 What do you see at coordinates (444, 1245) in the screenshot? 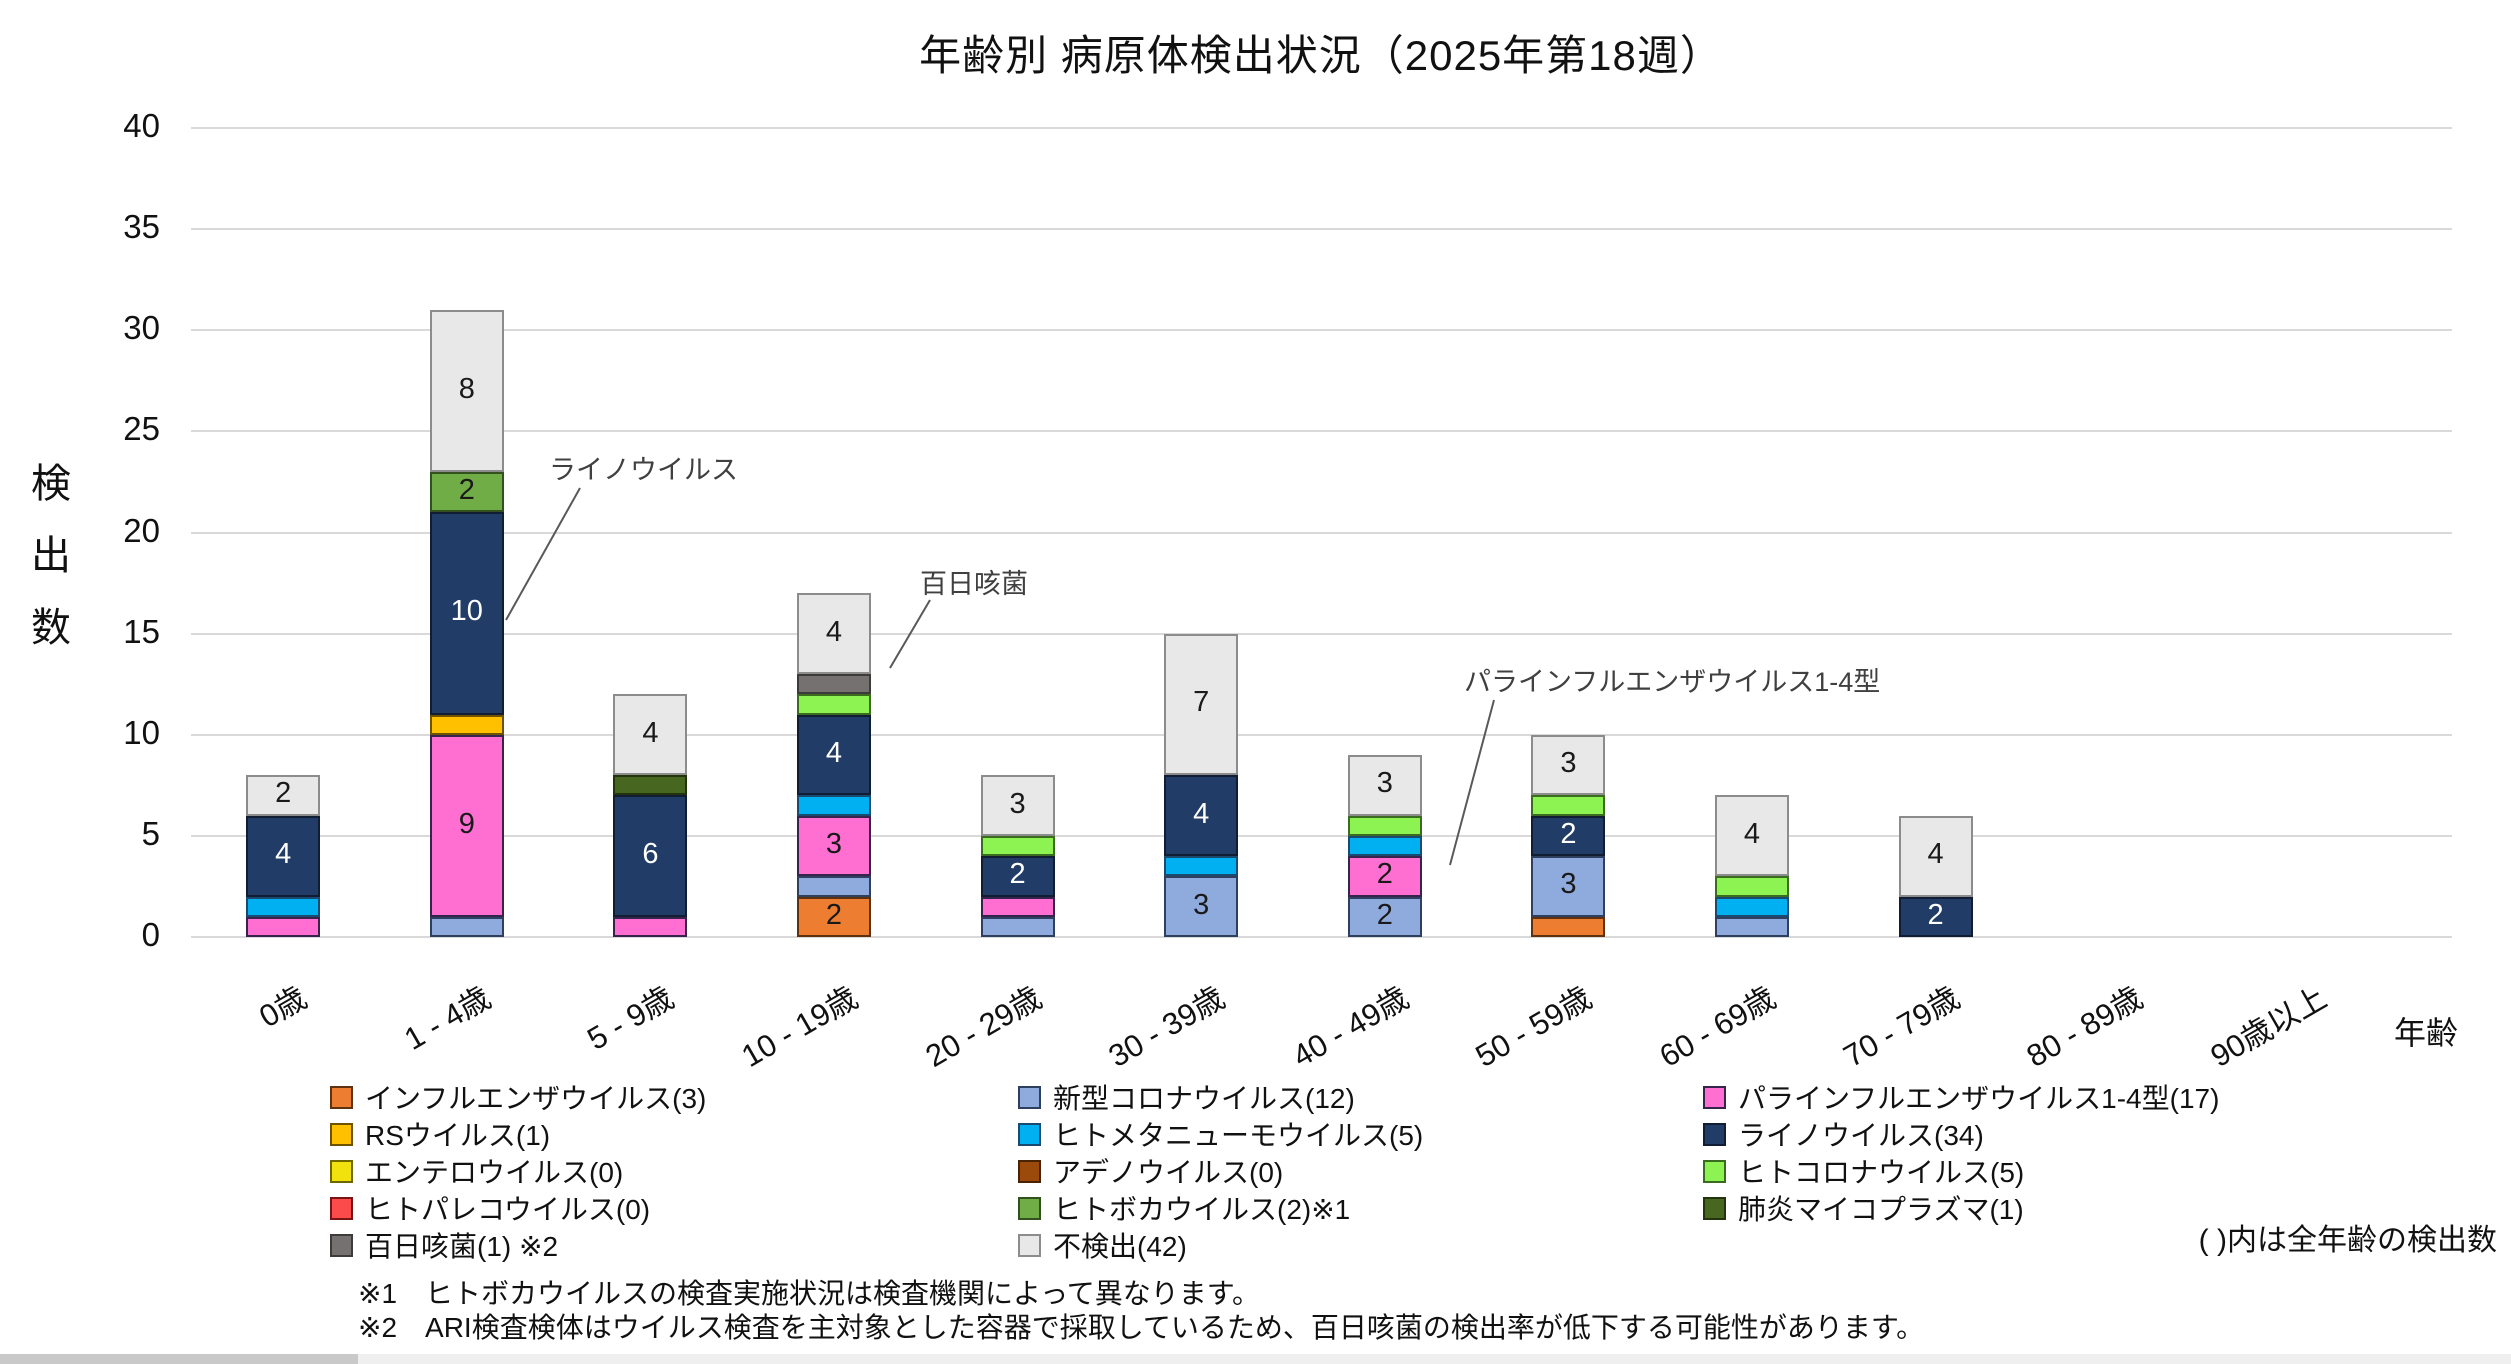
I see `legend-item: 百日咳菌(1) ※2` at bounding box center [444, 1245].